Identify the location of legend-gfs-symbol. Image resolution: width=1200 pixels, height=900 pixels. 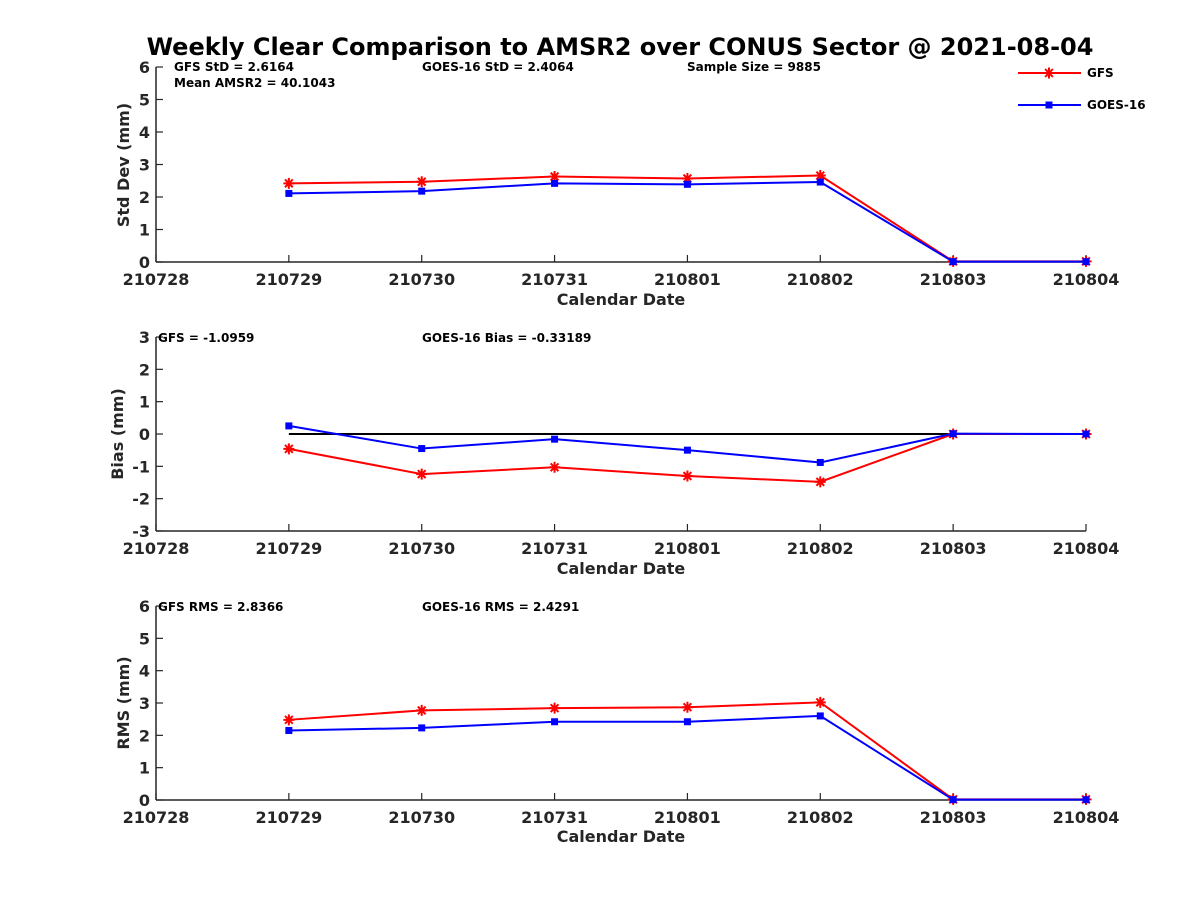
(1049, 73).